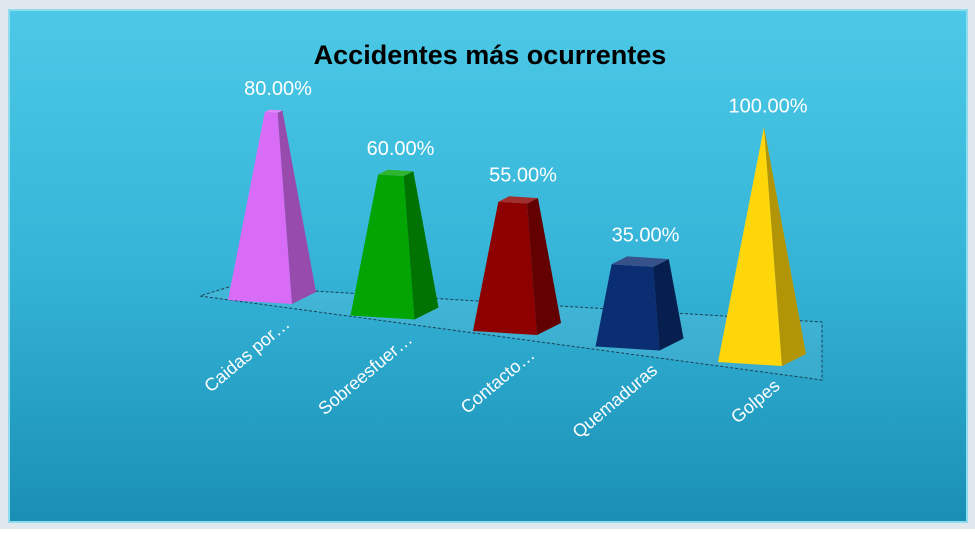 This screenshot has height=534, width=975. What do you see at coordinates (523, 176) in the screenshot?
I see `data-label: 55.00%` at bounding box center [523, 176].